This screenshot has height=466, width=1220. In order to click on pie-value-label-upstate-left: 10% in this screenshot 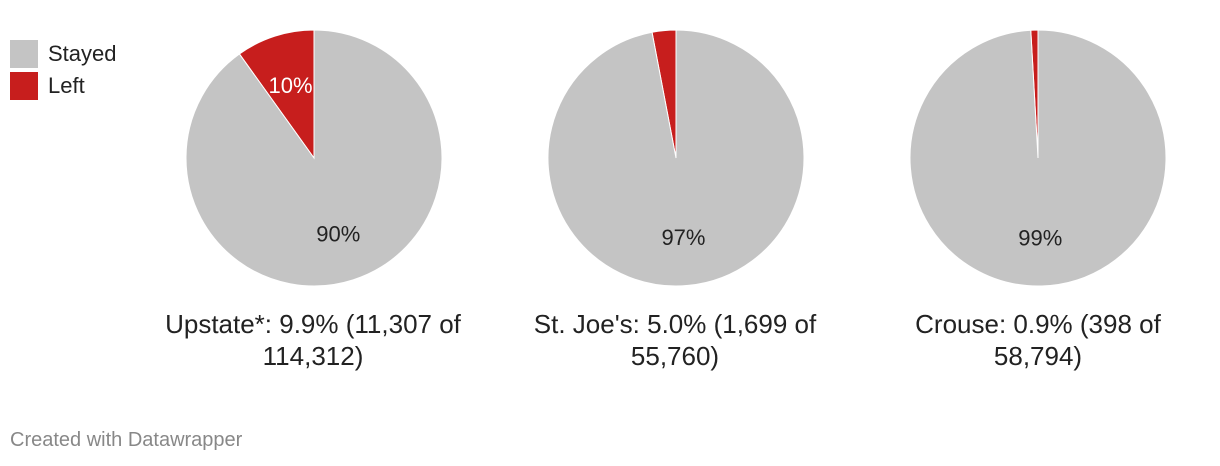, I will do `click(290, 85)`.